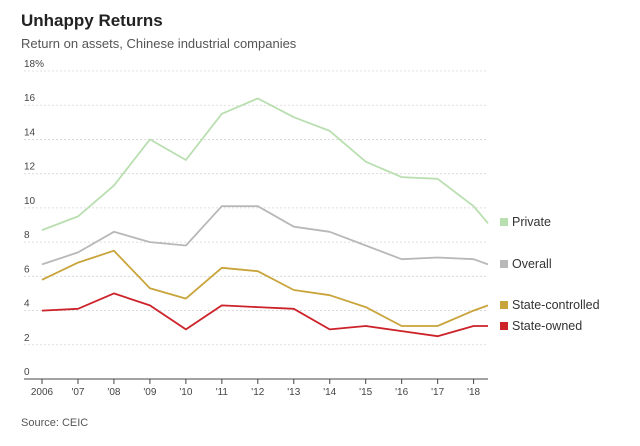 Image resolution: width=640 pixels, height=446 pixels. What do you see at coordinates (27, 304) in the screenshot?
I see `y-tick-label: 4` at bounding box center [27, 304].